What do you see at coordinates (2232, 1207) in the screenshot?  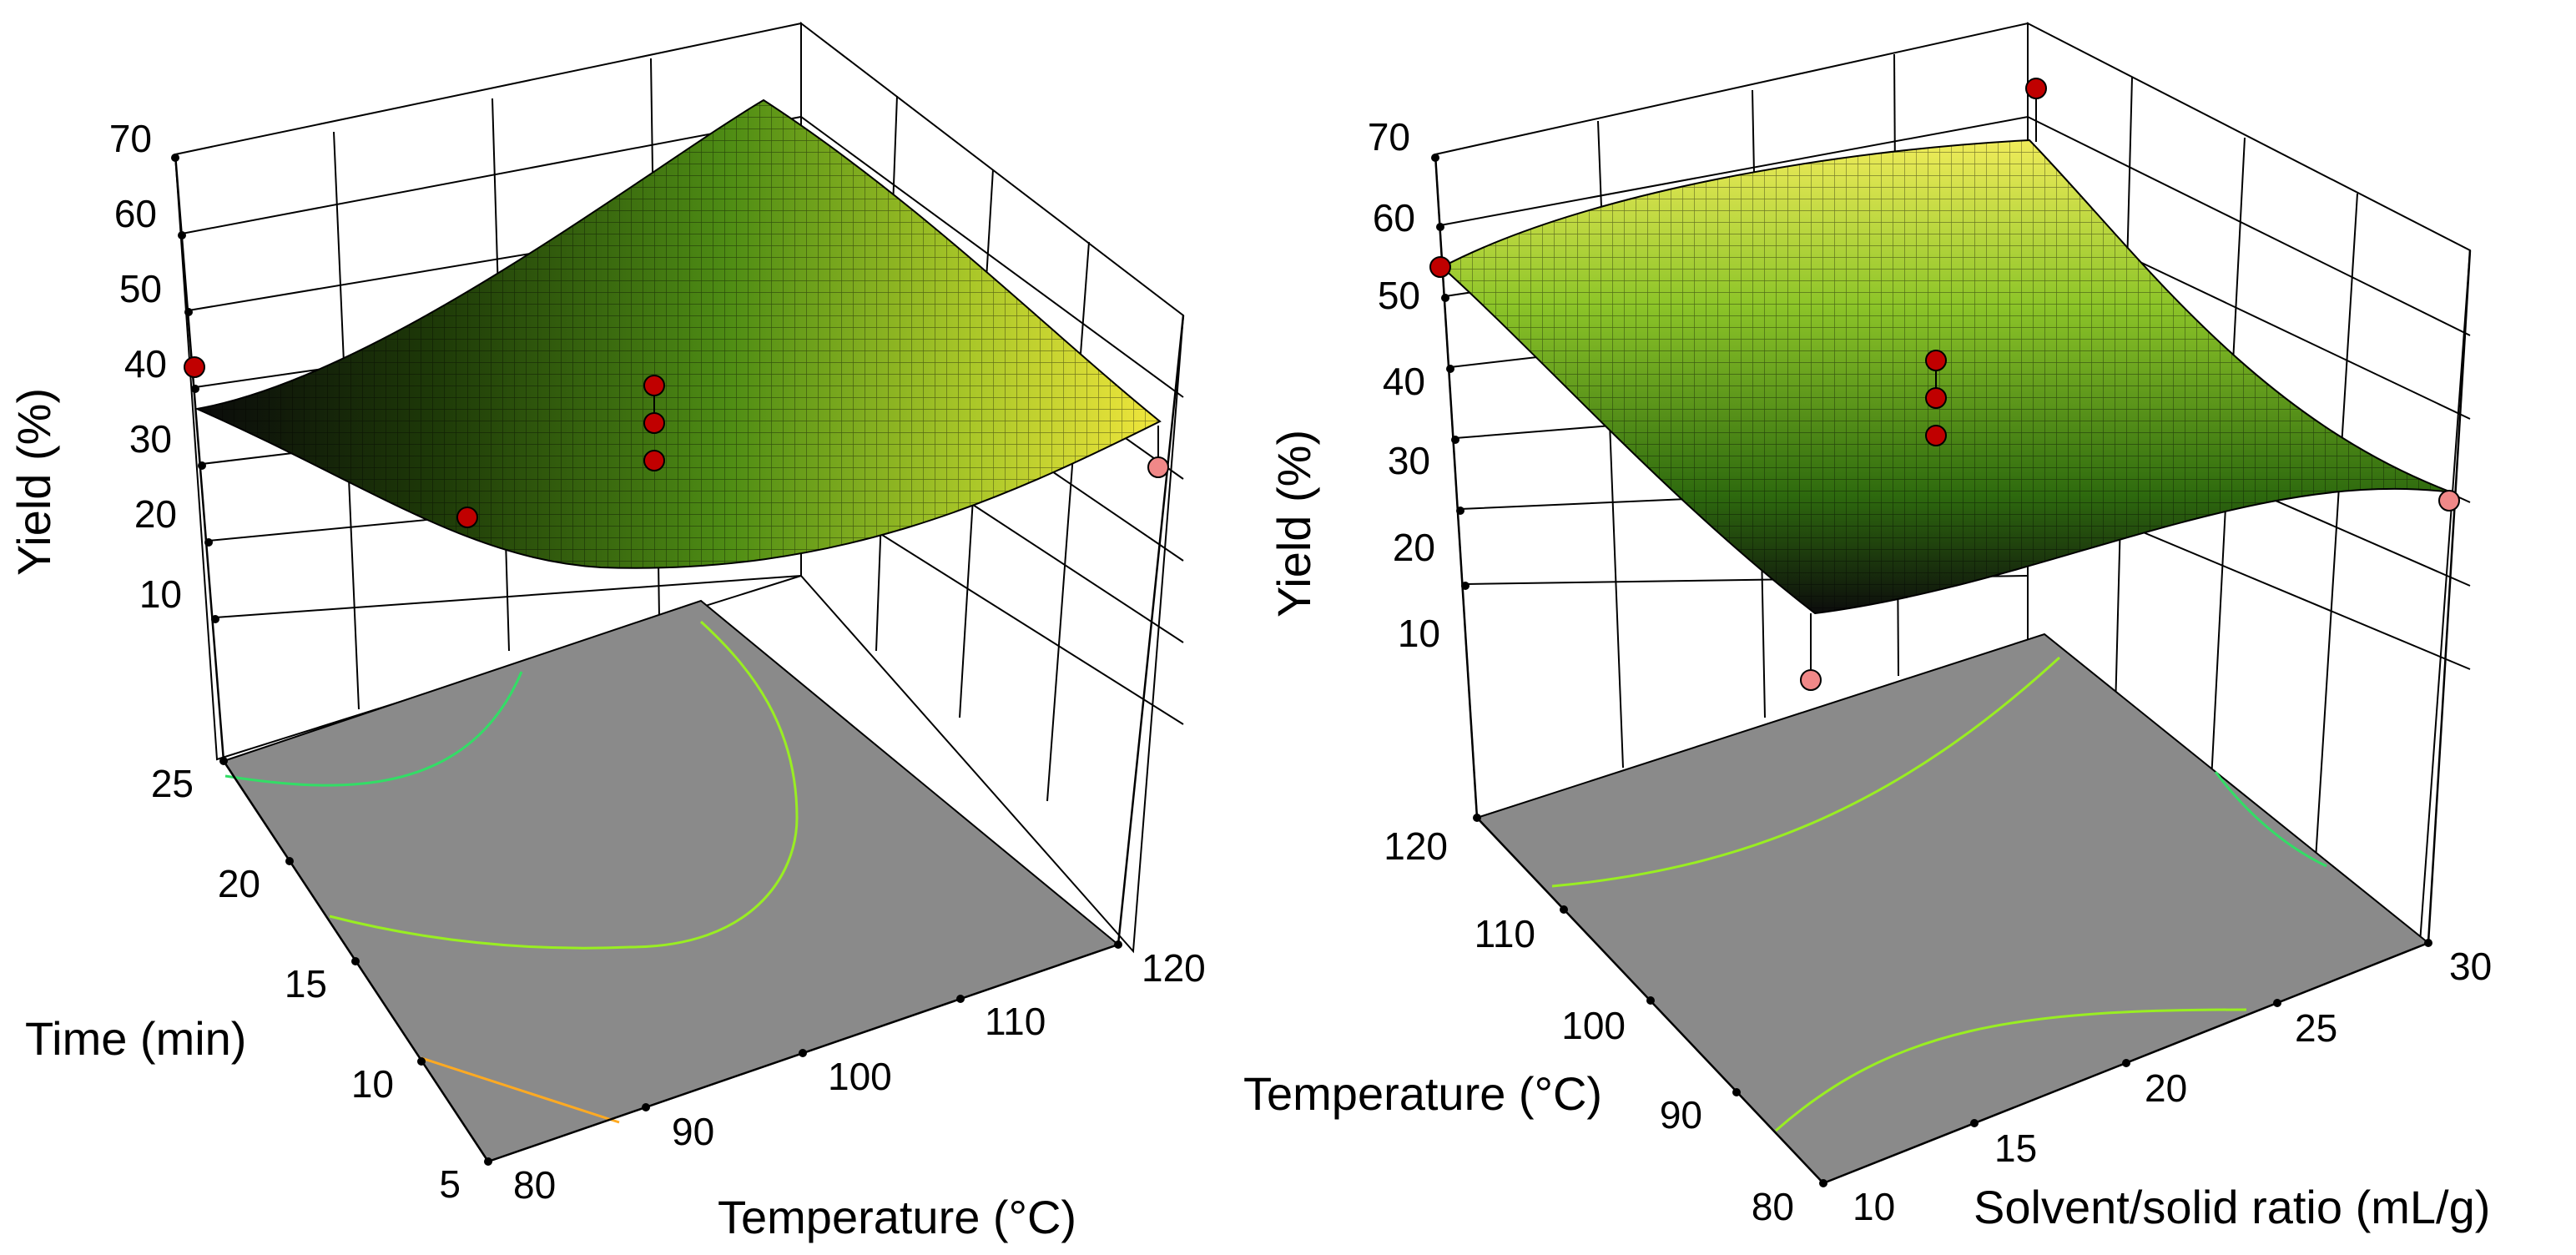 I see `x-axis-label-right: Solvent/solid ratio (mL/g)` at bounding box center [2232, 1207].